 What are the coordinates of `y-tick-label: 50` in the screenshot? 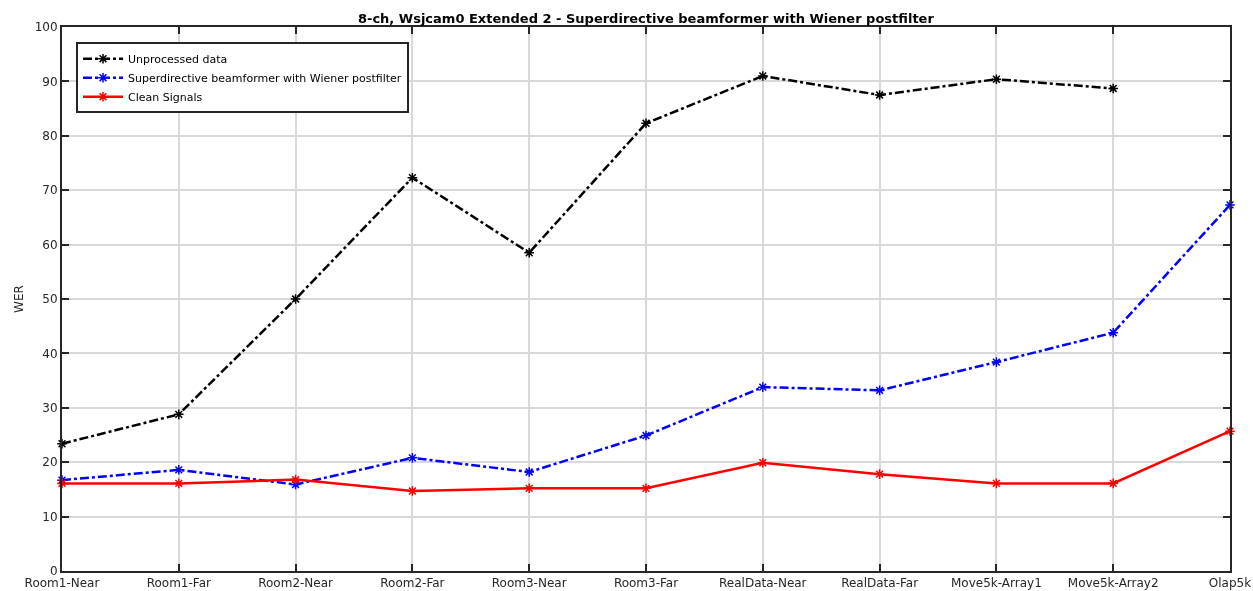 It's located at (50, 299).